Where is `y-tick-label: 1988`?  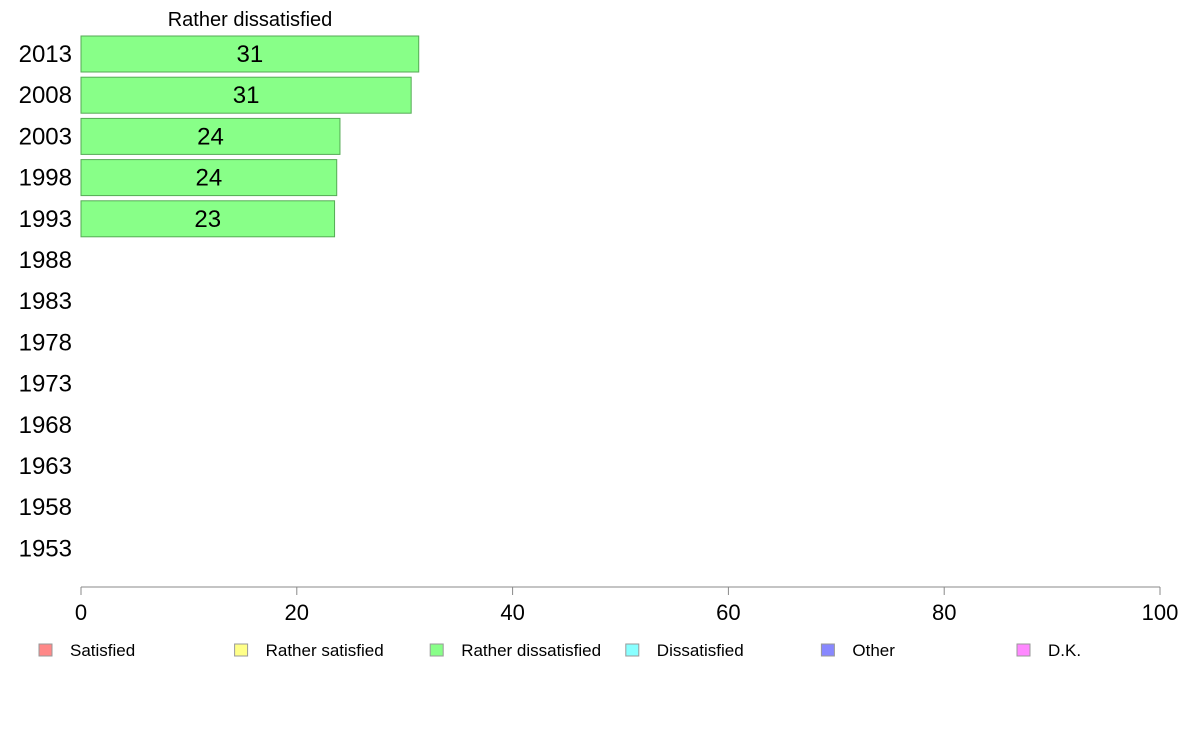
y-tick-label: 1988 is located at coordinates (45, 260).